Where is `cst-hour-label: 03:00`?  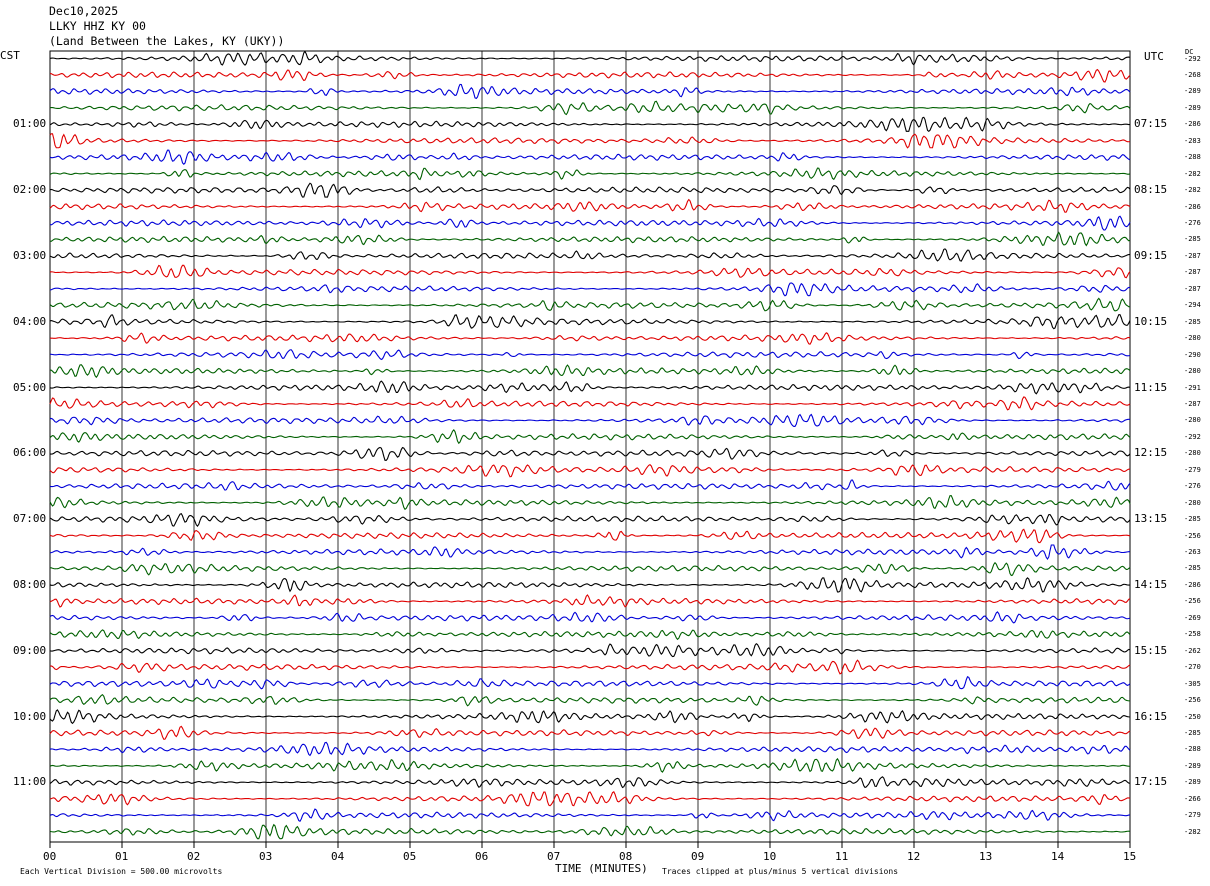
cst-hour-label: 03:00 is located at coordinates (30, 255).